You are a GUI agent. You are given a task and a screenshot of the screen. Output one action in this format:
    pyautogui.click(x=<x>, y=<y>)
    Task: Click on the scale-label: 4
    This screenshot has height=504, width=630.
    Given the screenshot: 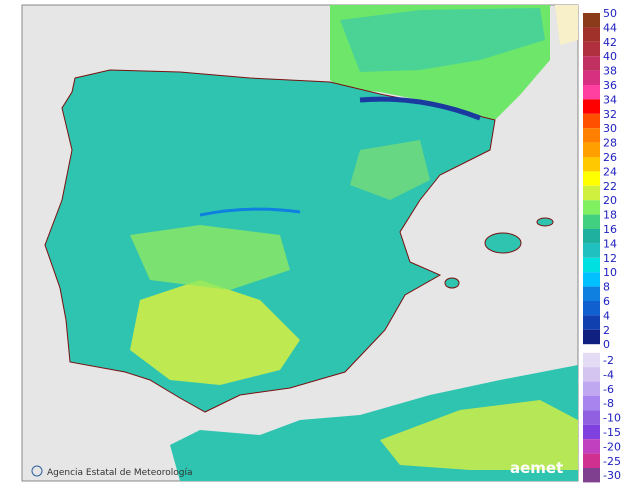 What is the action you would take?
    pyautogui.click(x=606, y=315)
    